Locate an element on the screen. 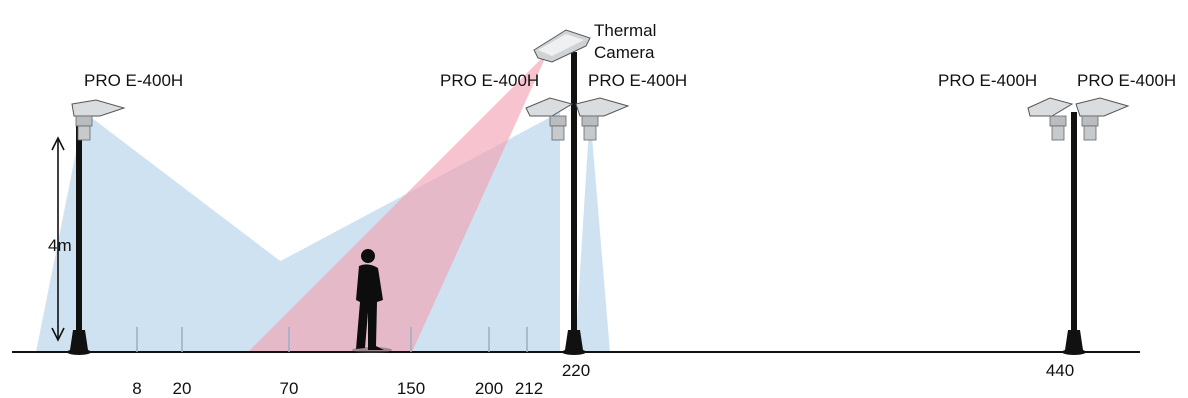 The image size is (1188, 398). distance-label-220: 220 is located at coordinates (576, 370).